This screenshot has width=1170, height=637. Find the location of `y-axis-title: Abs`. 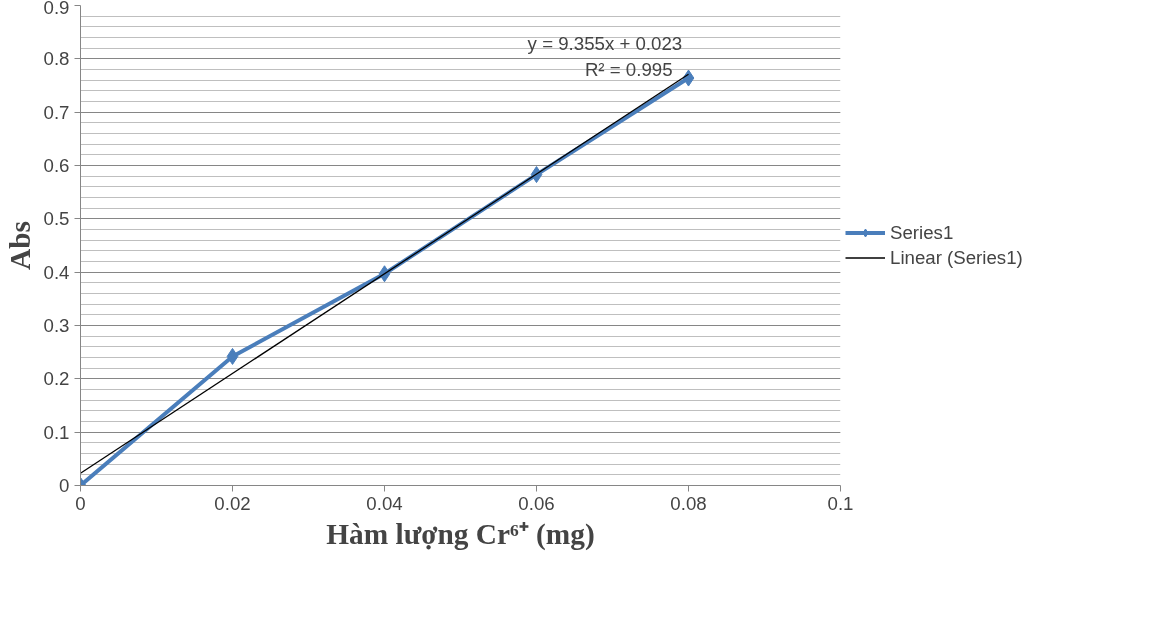

y-axis-title: Abs is located at coordinates (19, 245).